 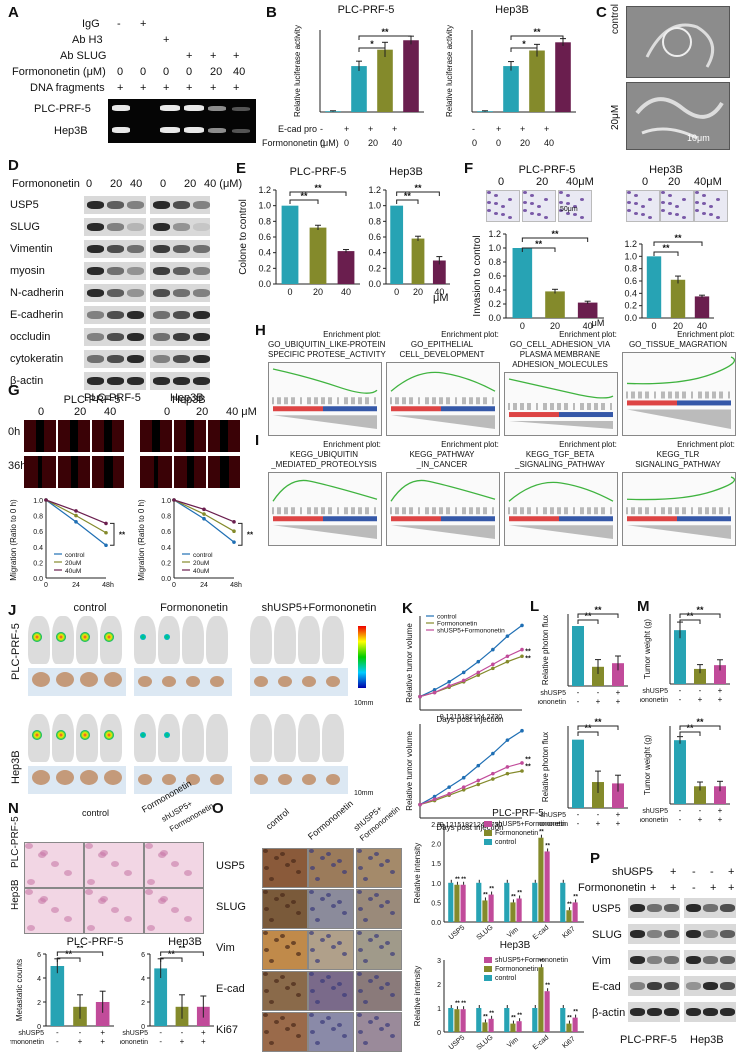 I want to click on legend-label: control, so click(x=75, y=555).